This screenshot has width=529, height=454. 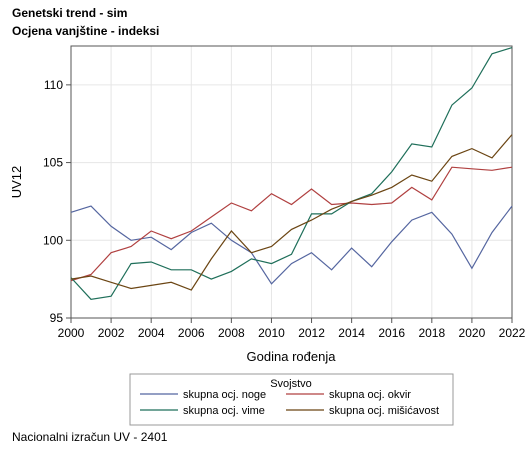 What do you see at coordinates (311, 333) in the screenshot?
I see `x-tick-label: 2012` at bounding box center [311, 333].